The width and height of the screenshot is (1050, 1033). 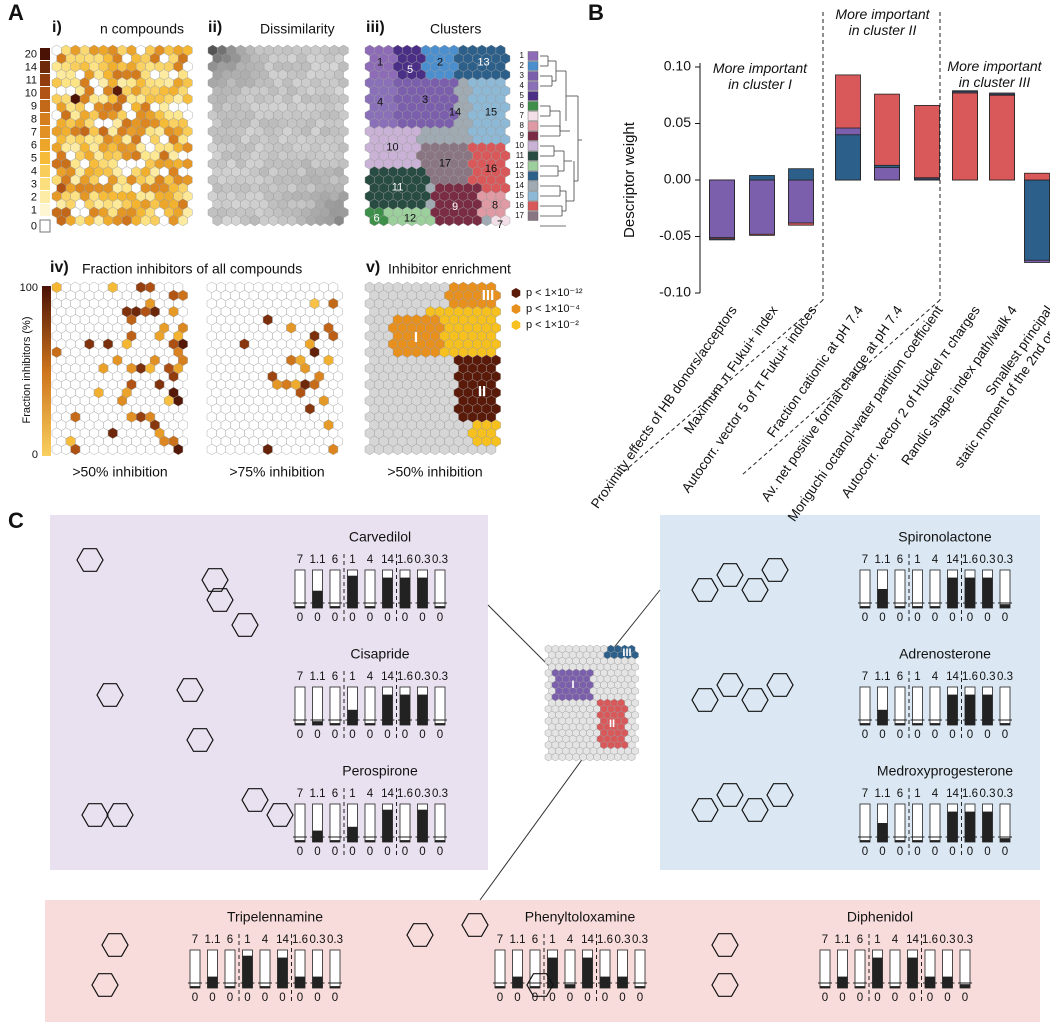 I want to click on cluster-label: 9, so click(x=455, y=207).